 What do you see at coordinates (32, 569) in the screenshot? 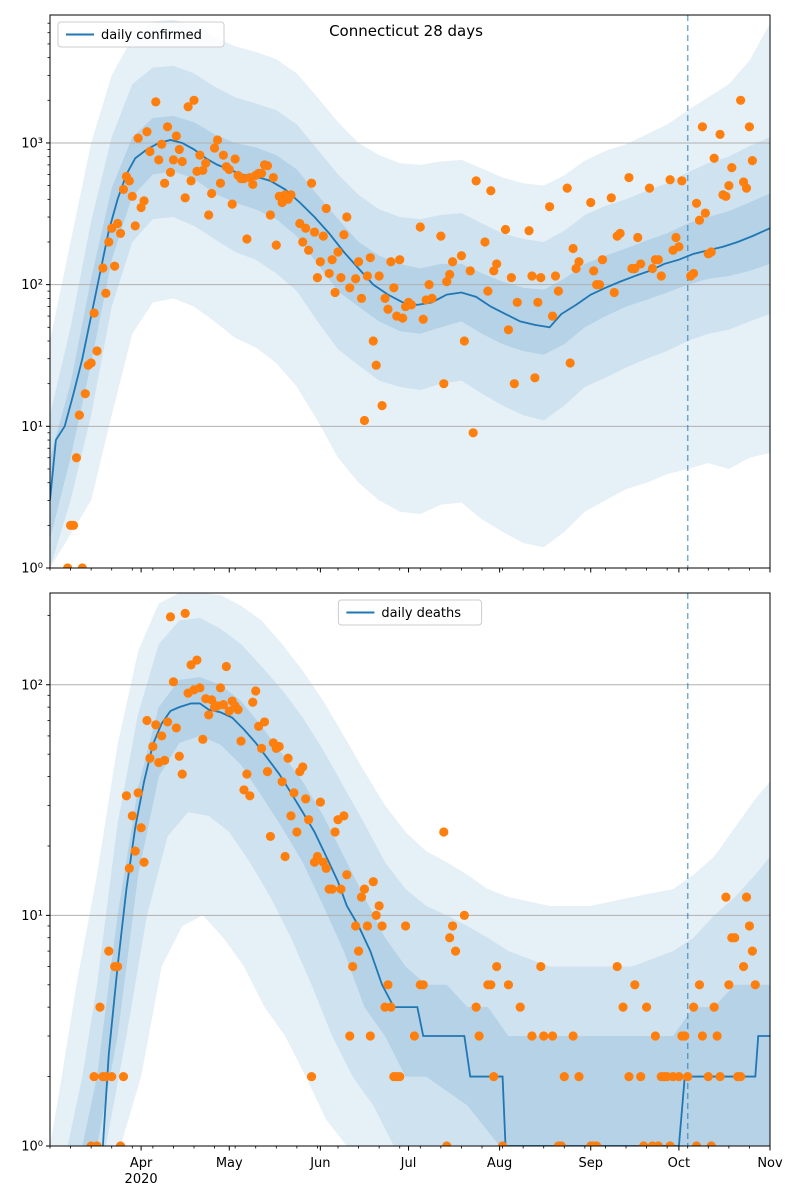
I see `y-tick-label: 10⁰` at bounding box center [32, 569].